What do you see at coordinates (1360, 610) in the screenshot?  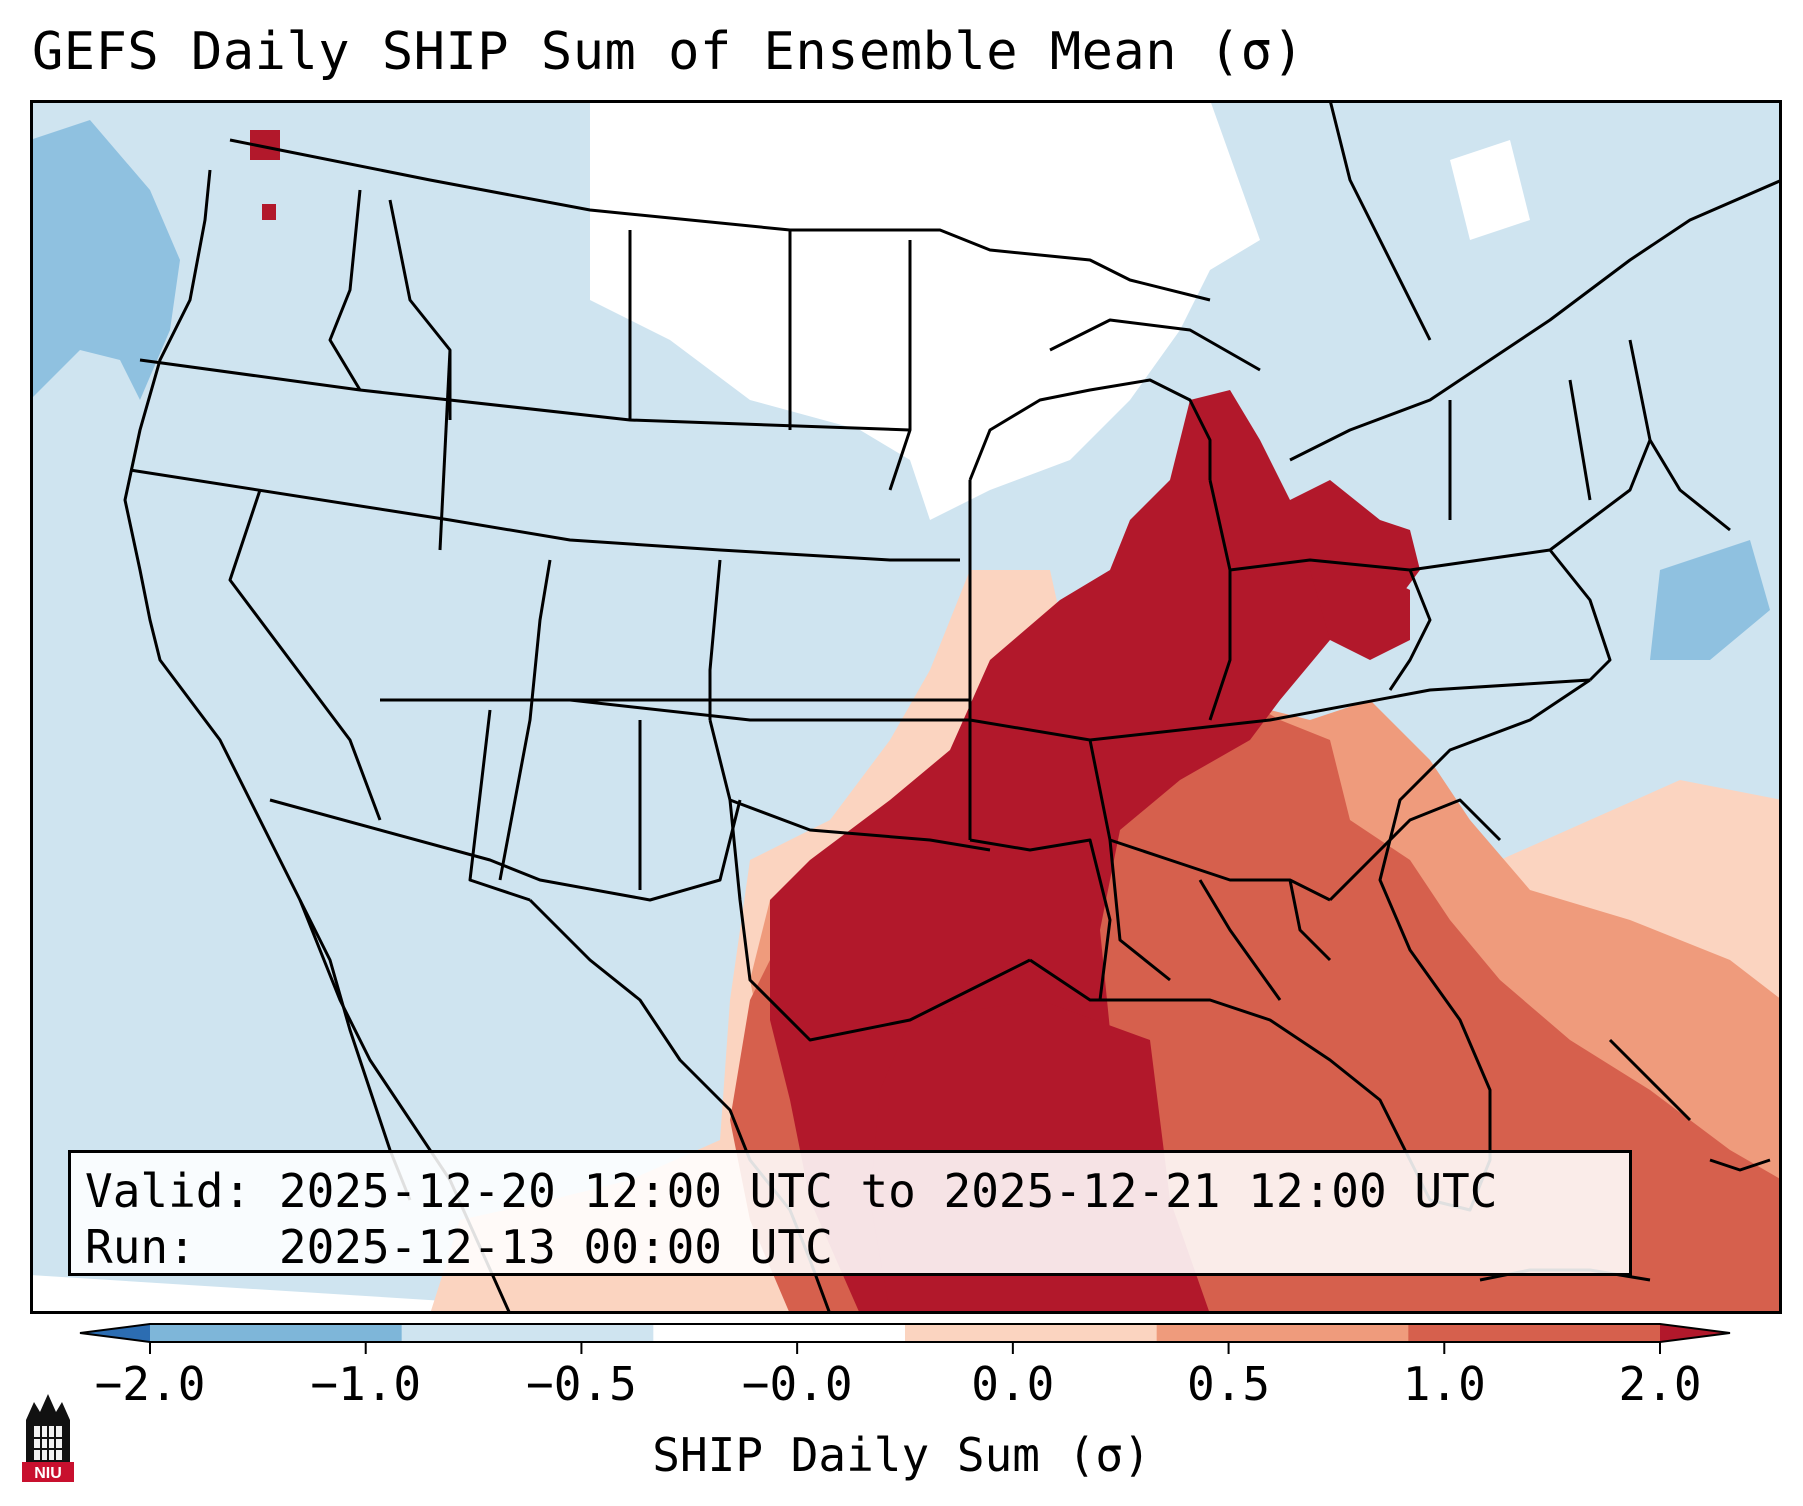 I see `field-extreme-ohio` at bounding box center [1360, 610].